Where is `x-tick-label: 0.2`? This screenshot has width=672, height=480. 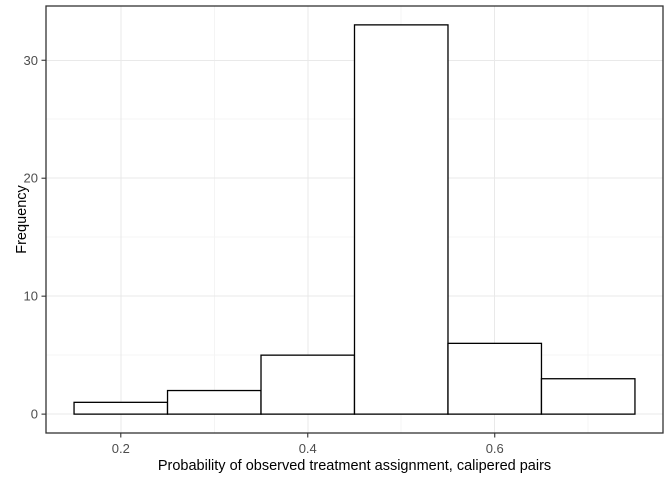 x-tick-label: 0.2 is located at coordinates (121, 448).